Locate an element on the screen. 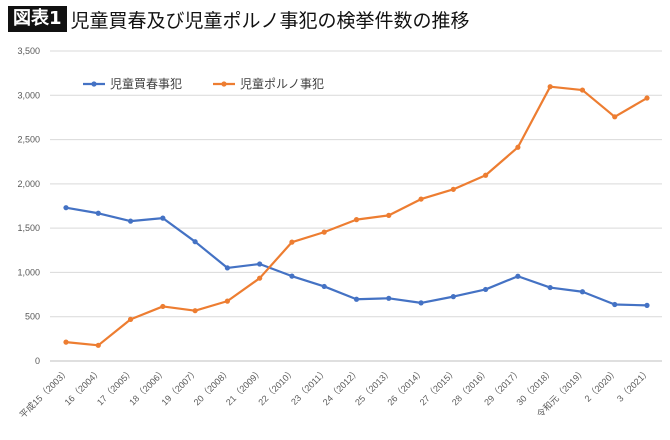  legend-label-2: 児童ポルノ事犯 is located at coordinates (282, 83).